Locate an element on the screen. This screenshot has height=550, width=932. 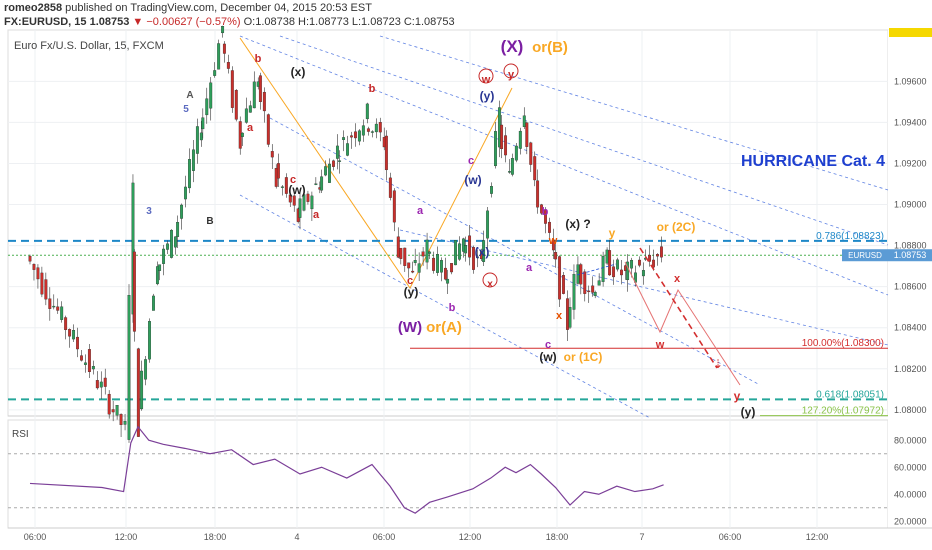
projection-dashed is located at coordinates (678, 308).